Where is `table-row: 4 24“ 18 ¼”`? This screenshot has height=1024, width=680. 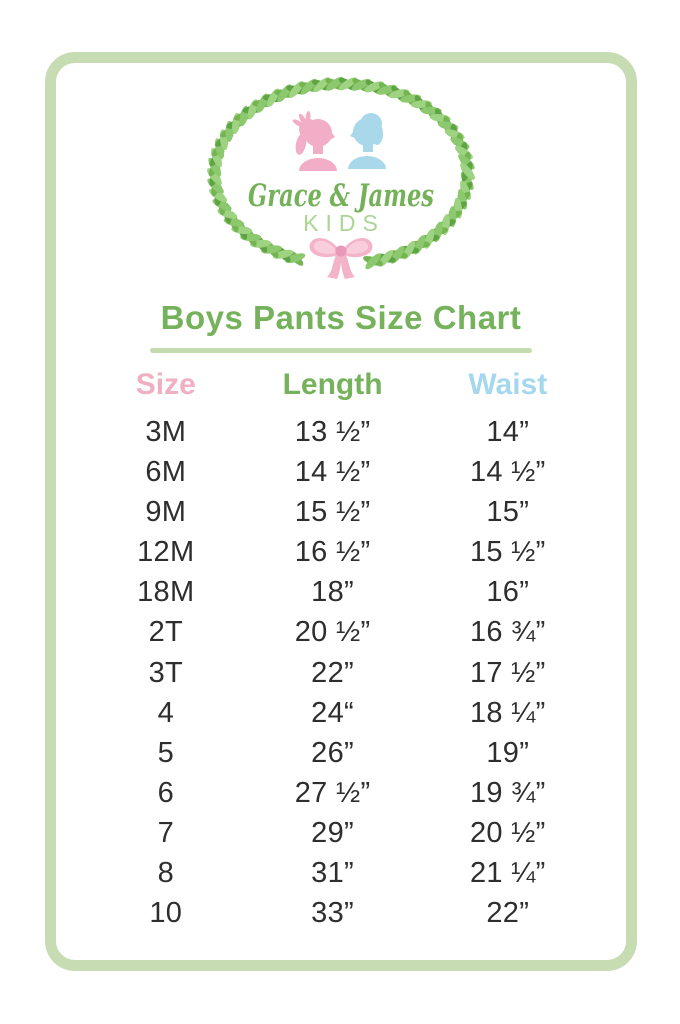 table-row: 4 24“ 18 ¼” is located at coordinates (341, 713).